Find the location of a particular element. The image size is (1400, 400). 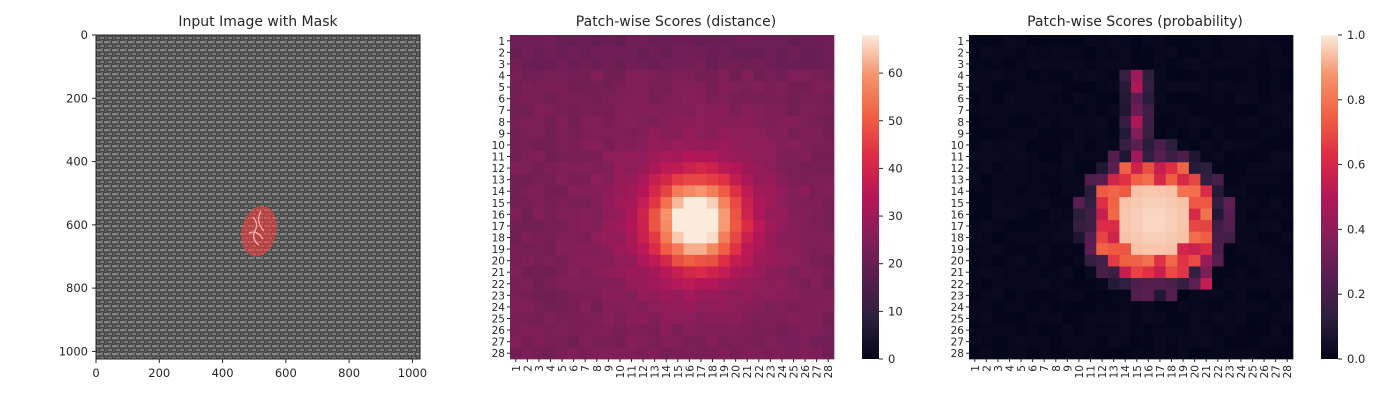

row-label: 2 is located at coordinates (960, 53).